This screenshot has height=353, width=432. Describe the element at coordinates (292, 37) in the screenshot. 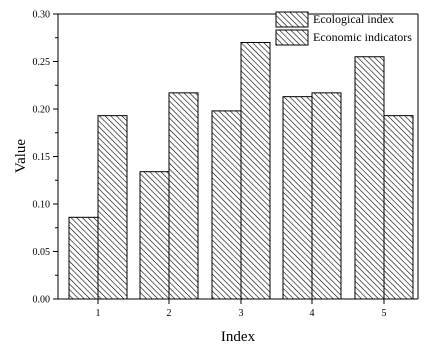

I see `legend-swatch-economic` at that location.